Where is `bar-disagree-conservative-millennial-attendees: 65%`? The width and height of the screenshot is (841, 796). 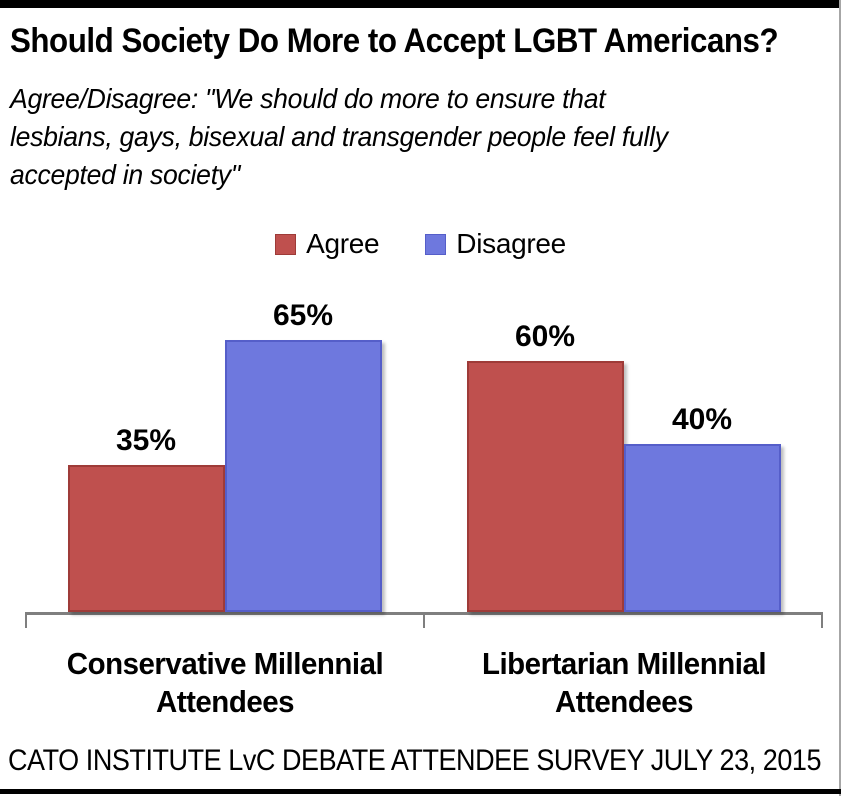 bar-disagree-conservative-millennial-attendees: 65% is located at coordinates (303, 455).